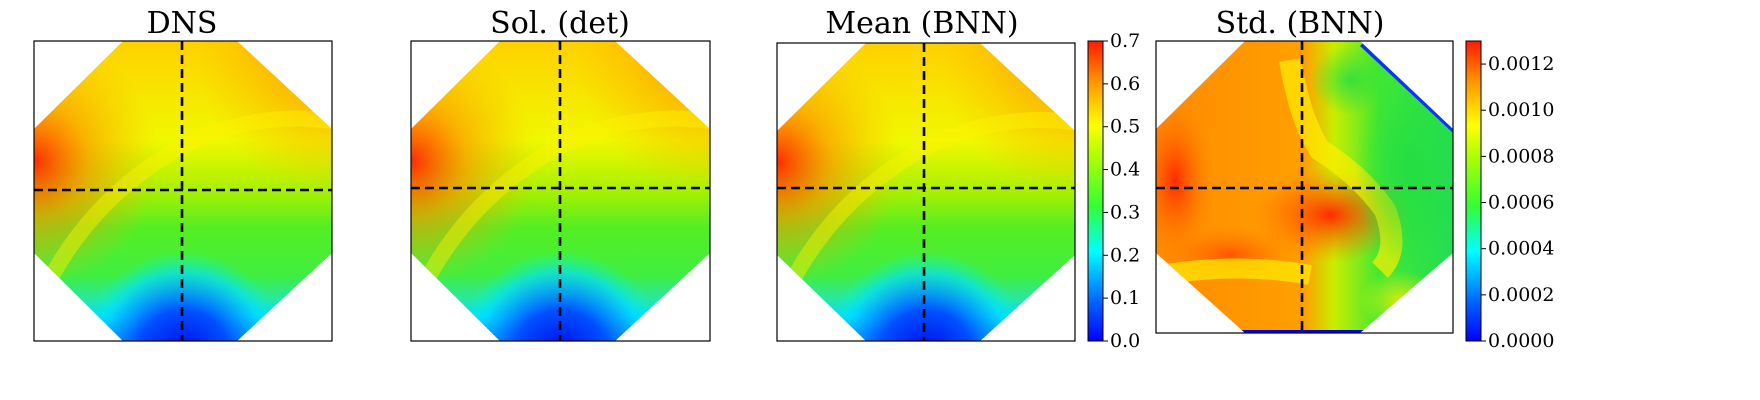 This screenshot has width=1760, height=400. What do you see at coordinates (1521, 156) in the screenshot?
I see `colorbar-tick-label: 0.0008` at bounding box center [1521, 156].